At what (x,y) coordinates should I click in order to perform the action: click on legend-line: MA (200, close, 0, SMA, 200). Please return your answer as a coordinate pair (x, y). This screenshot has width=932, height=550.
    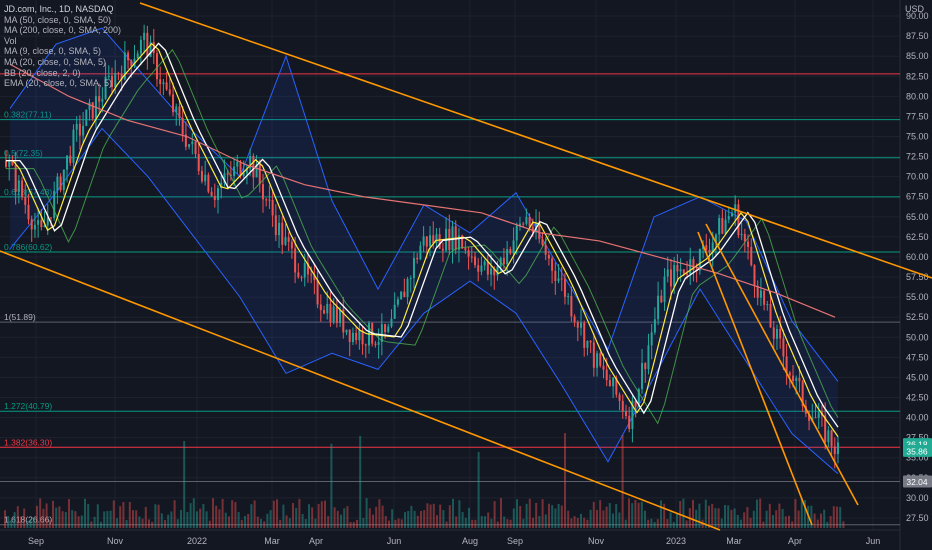
    Looking at the image, I should click on (63, 30).